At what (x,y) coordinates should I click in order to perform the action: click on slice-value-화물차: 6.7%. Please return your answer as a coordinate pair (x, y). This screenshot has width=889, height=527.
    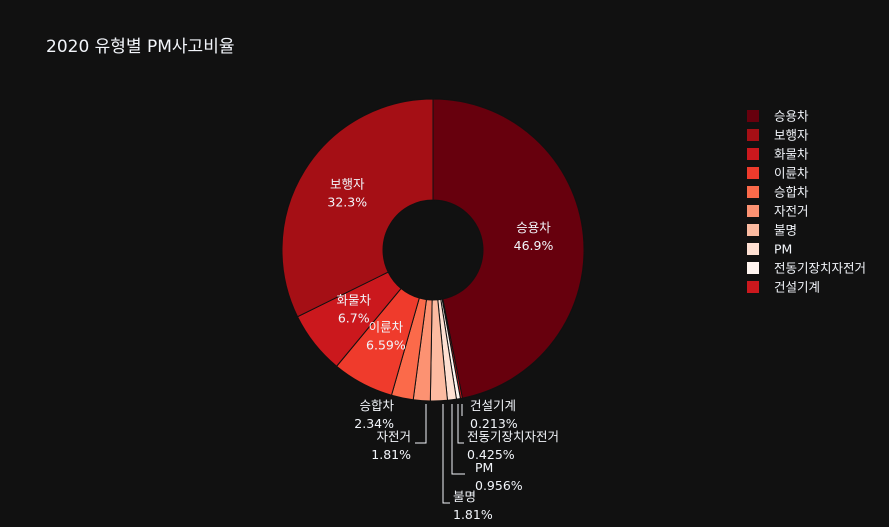
    Looking at the image, I should click on (354, 318).